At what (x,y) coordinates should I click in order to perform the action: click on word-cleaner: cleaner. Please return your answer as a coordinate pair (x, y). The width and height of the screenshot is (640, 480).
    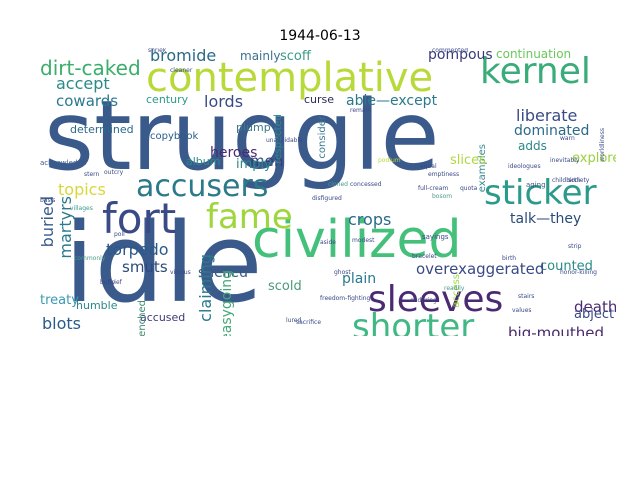
    Looking at the image, I should click on (181, 70).